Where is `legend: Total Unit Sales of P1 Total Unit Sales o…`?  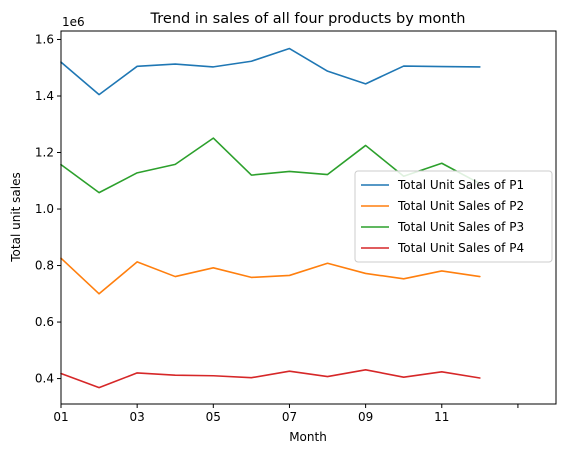
legend: Total Unit Sales of P1 Total Unit Sales o… is located at coordinates (453, 216).